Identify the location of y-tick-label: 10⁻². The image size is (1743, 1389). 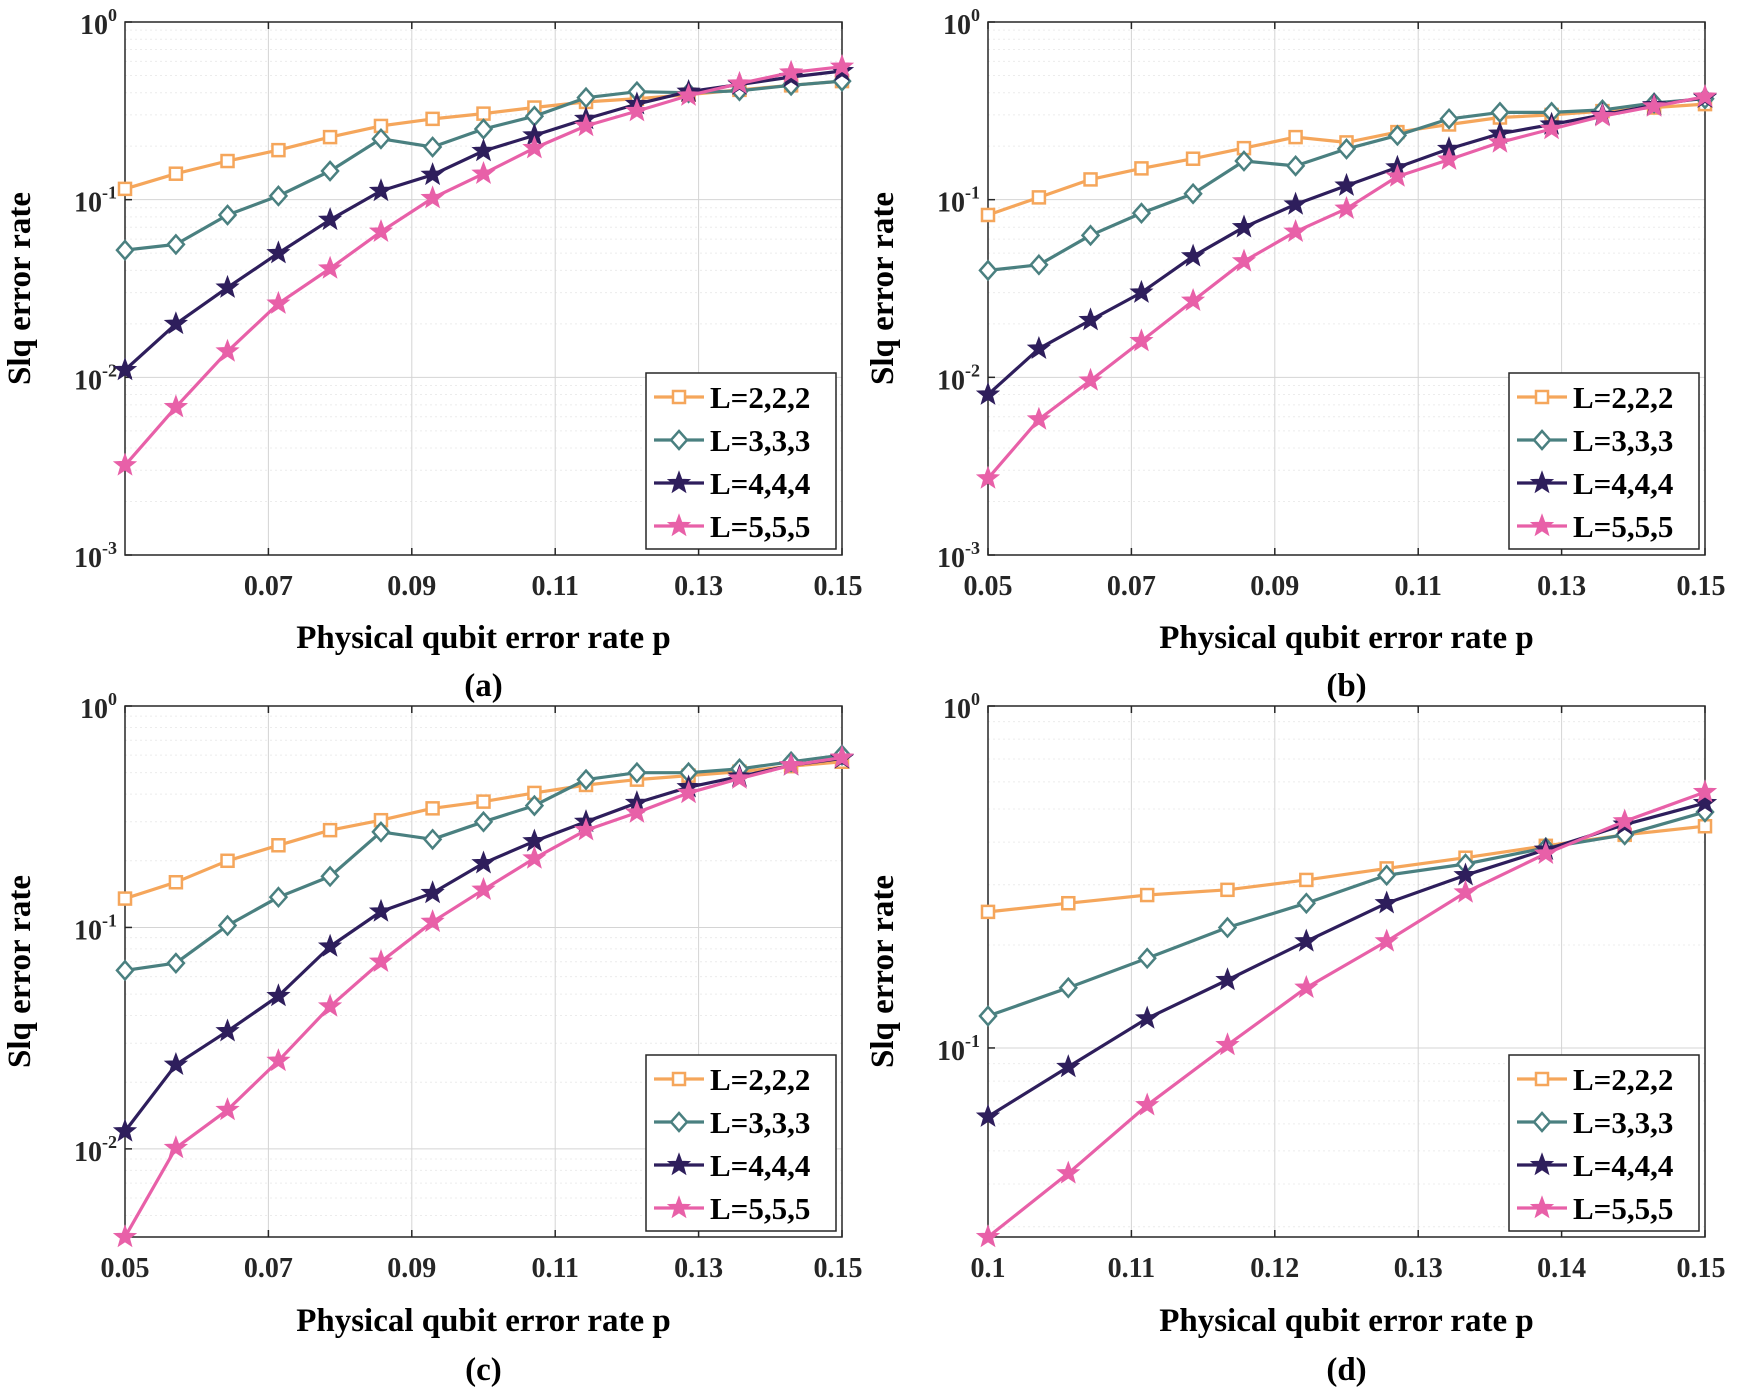
(95, 1150).